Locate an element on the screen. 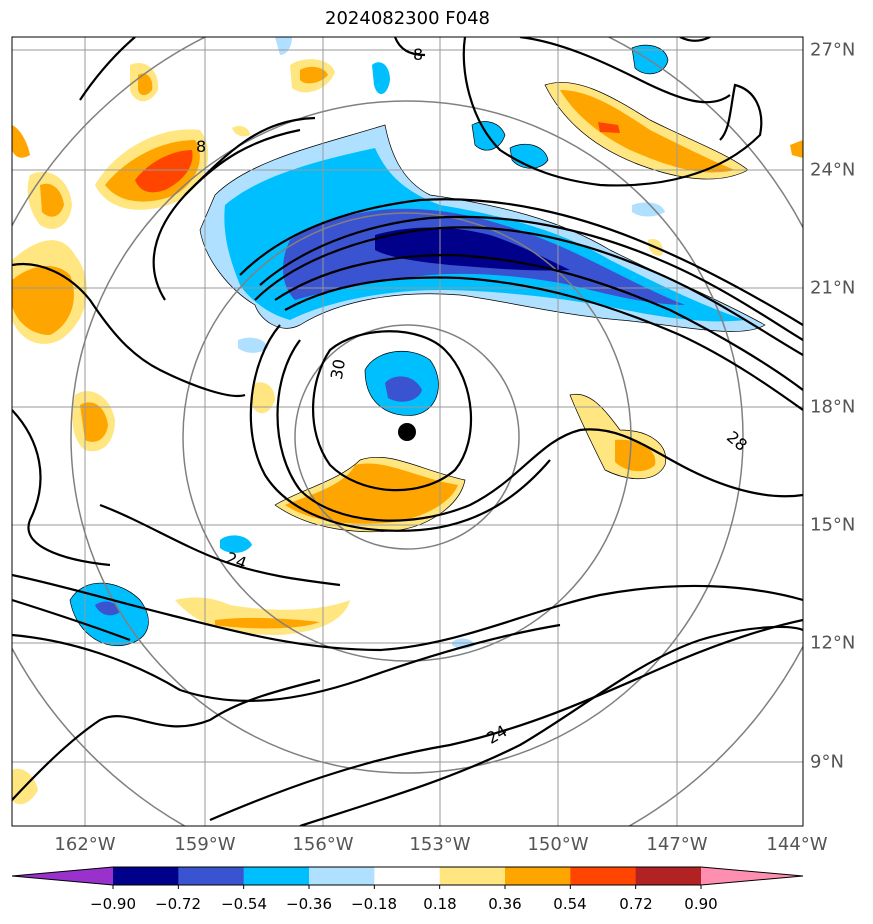  colorbar is located at coordinates (407, 877).